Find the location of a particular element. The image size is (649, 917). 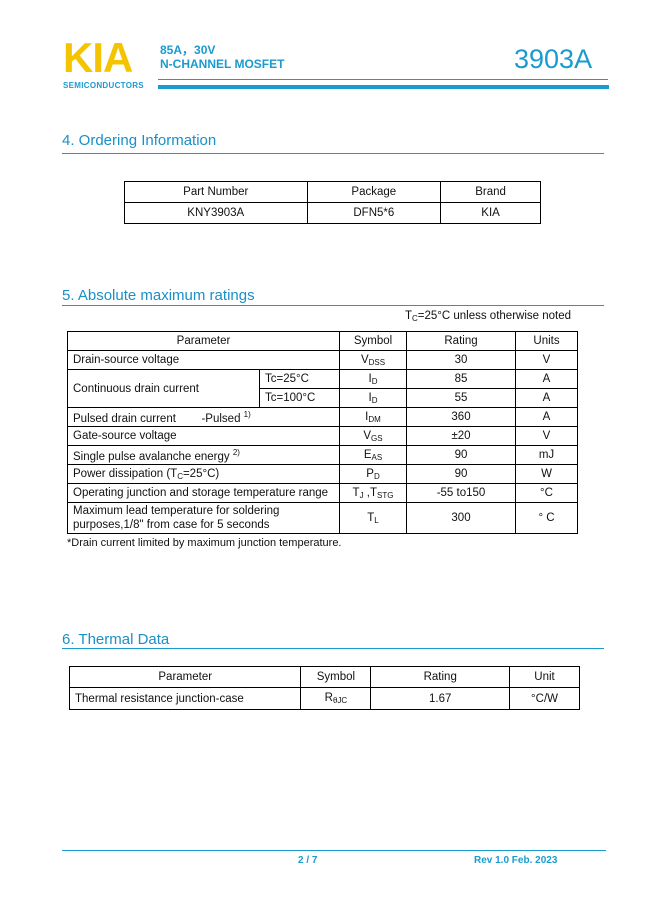

param: Thermal resistance junction-case is located at coordinates (185, 698).